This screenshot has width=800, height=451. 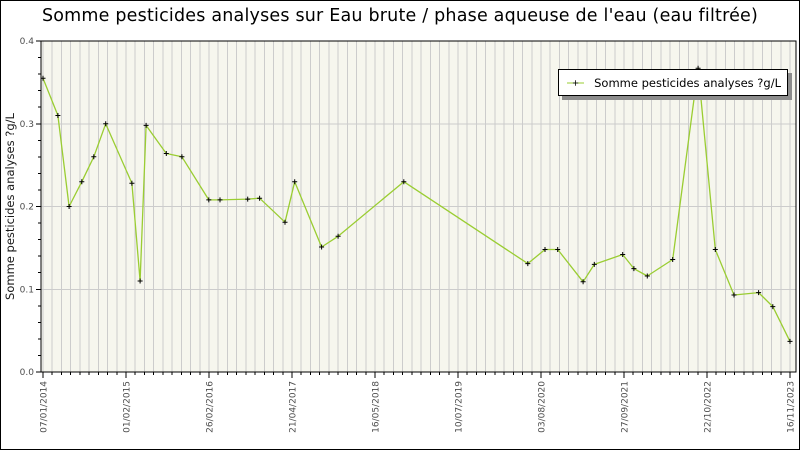 What do you see at coordinates (27, 125) in the screenshot?
I see `y-tick-label: 0.3` at bounding box center [27, 125].